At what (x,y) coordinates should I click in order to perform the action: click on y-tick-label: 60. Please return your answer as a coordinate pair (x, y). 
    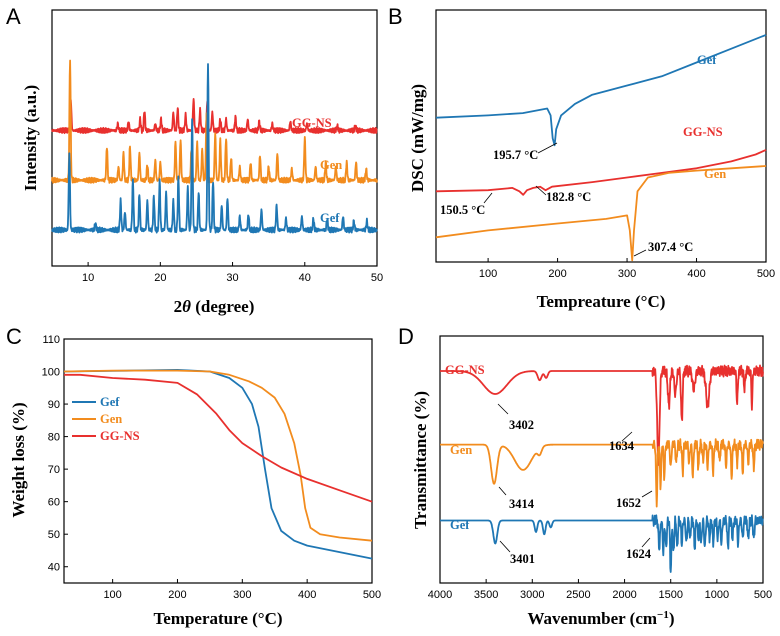
    Looking at the image, I should click on (54, 503).